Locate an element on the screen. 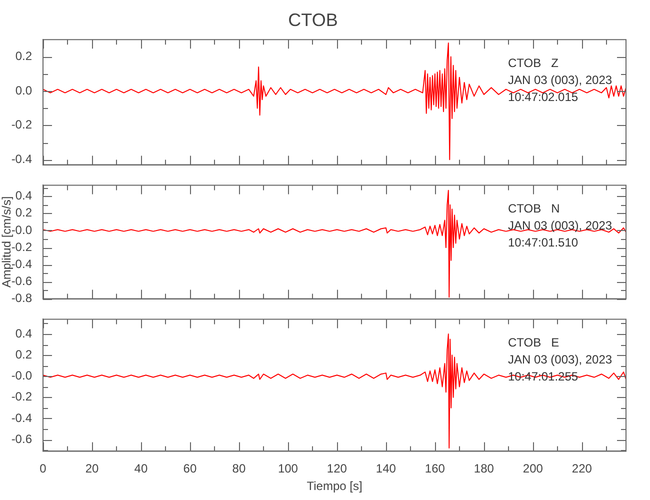  annotation: CTOB Z is located at coordinates (533, 63).